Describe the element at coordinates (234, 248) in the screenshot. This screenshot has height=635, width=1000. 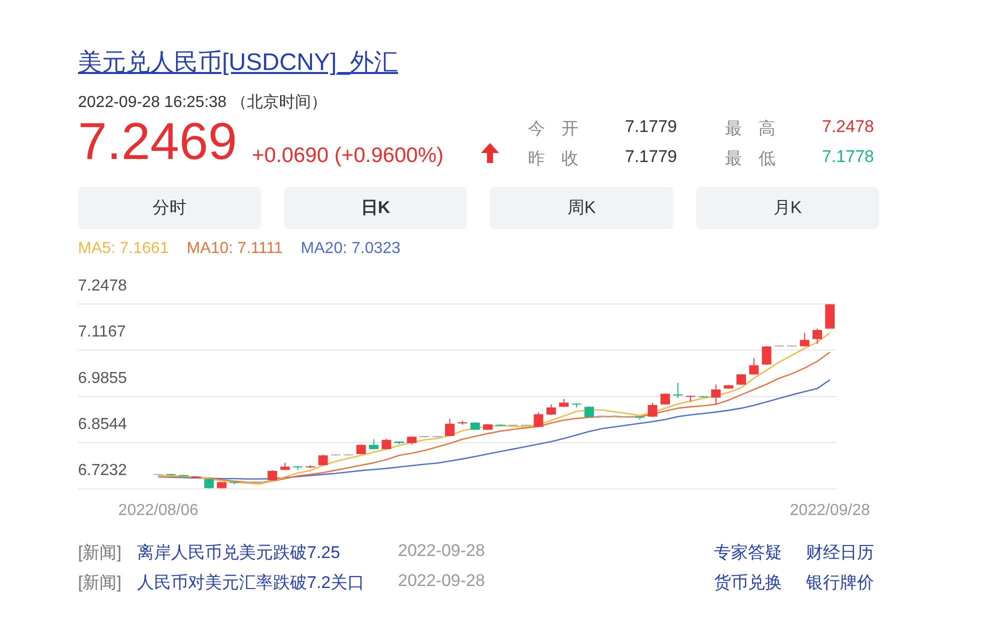
I see `text: MA10: 7.1111` at that location.